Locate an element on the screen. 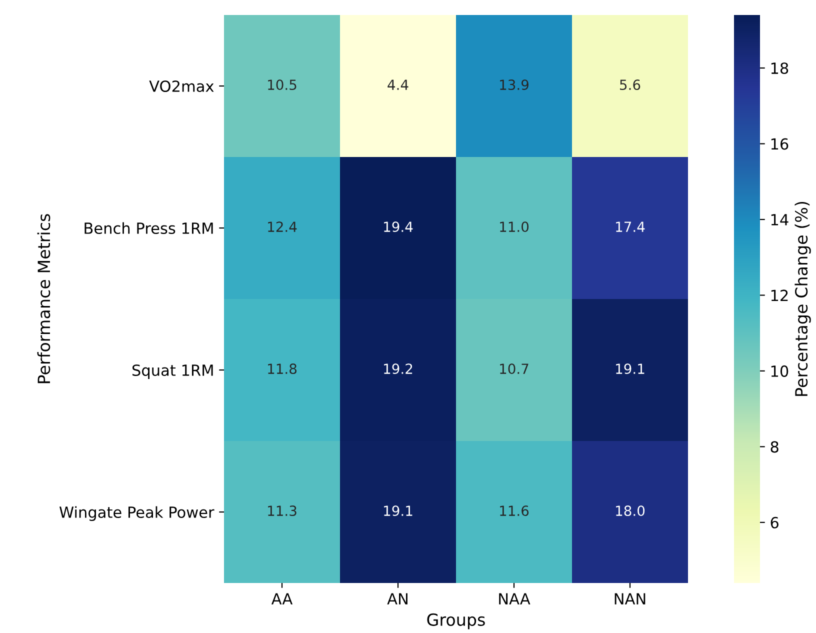 The width and height of the screenshot is (816, 633). x-tick-label: NAA is located at coordinates (514, 598).